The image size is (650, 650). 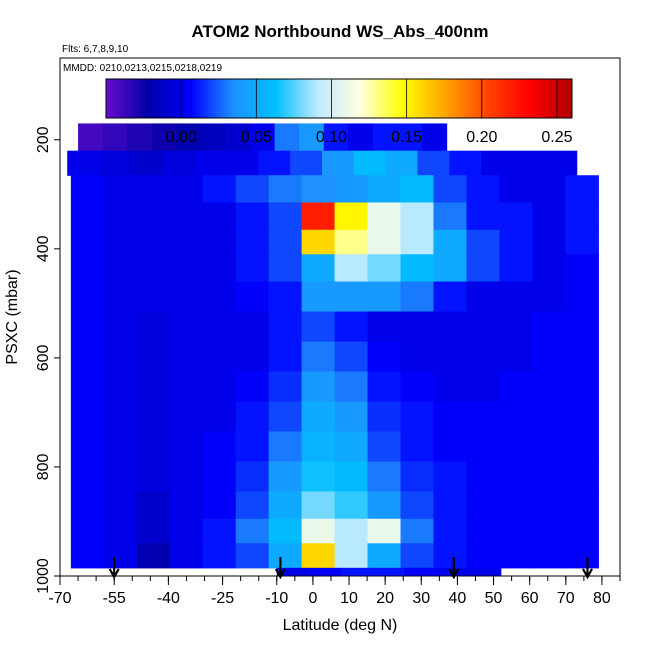 I want to click on colorbar-tick-label: 0.00, so click(x=181, y=137).